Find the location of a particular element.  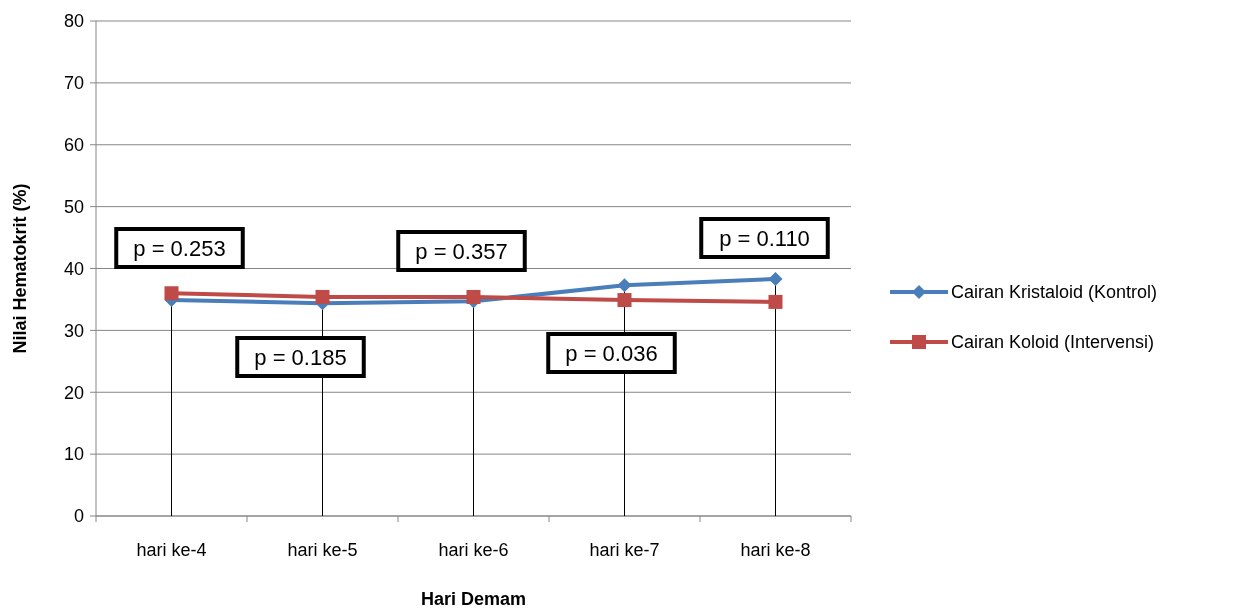

x-tick-label: hari ke-4 is located at coordinates (171, 550).